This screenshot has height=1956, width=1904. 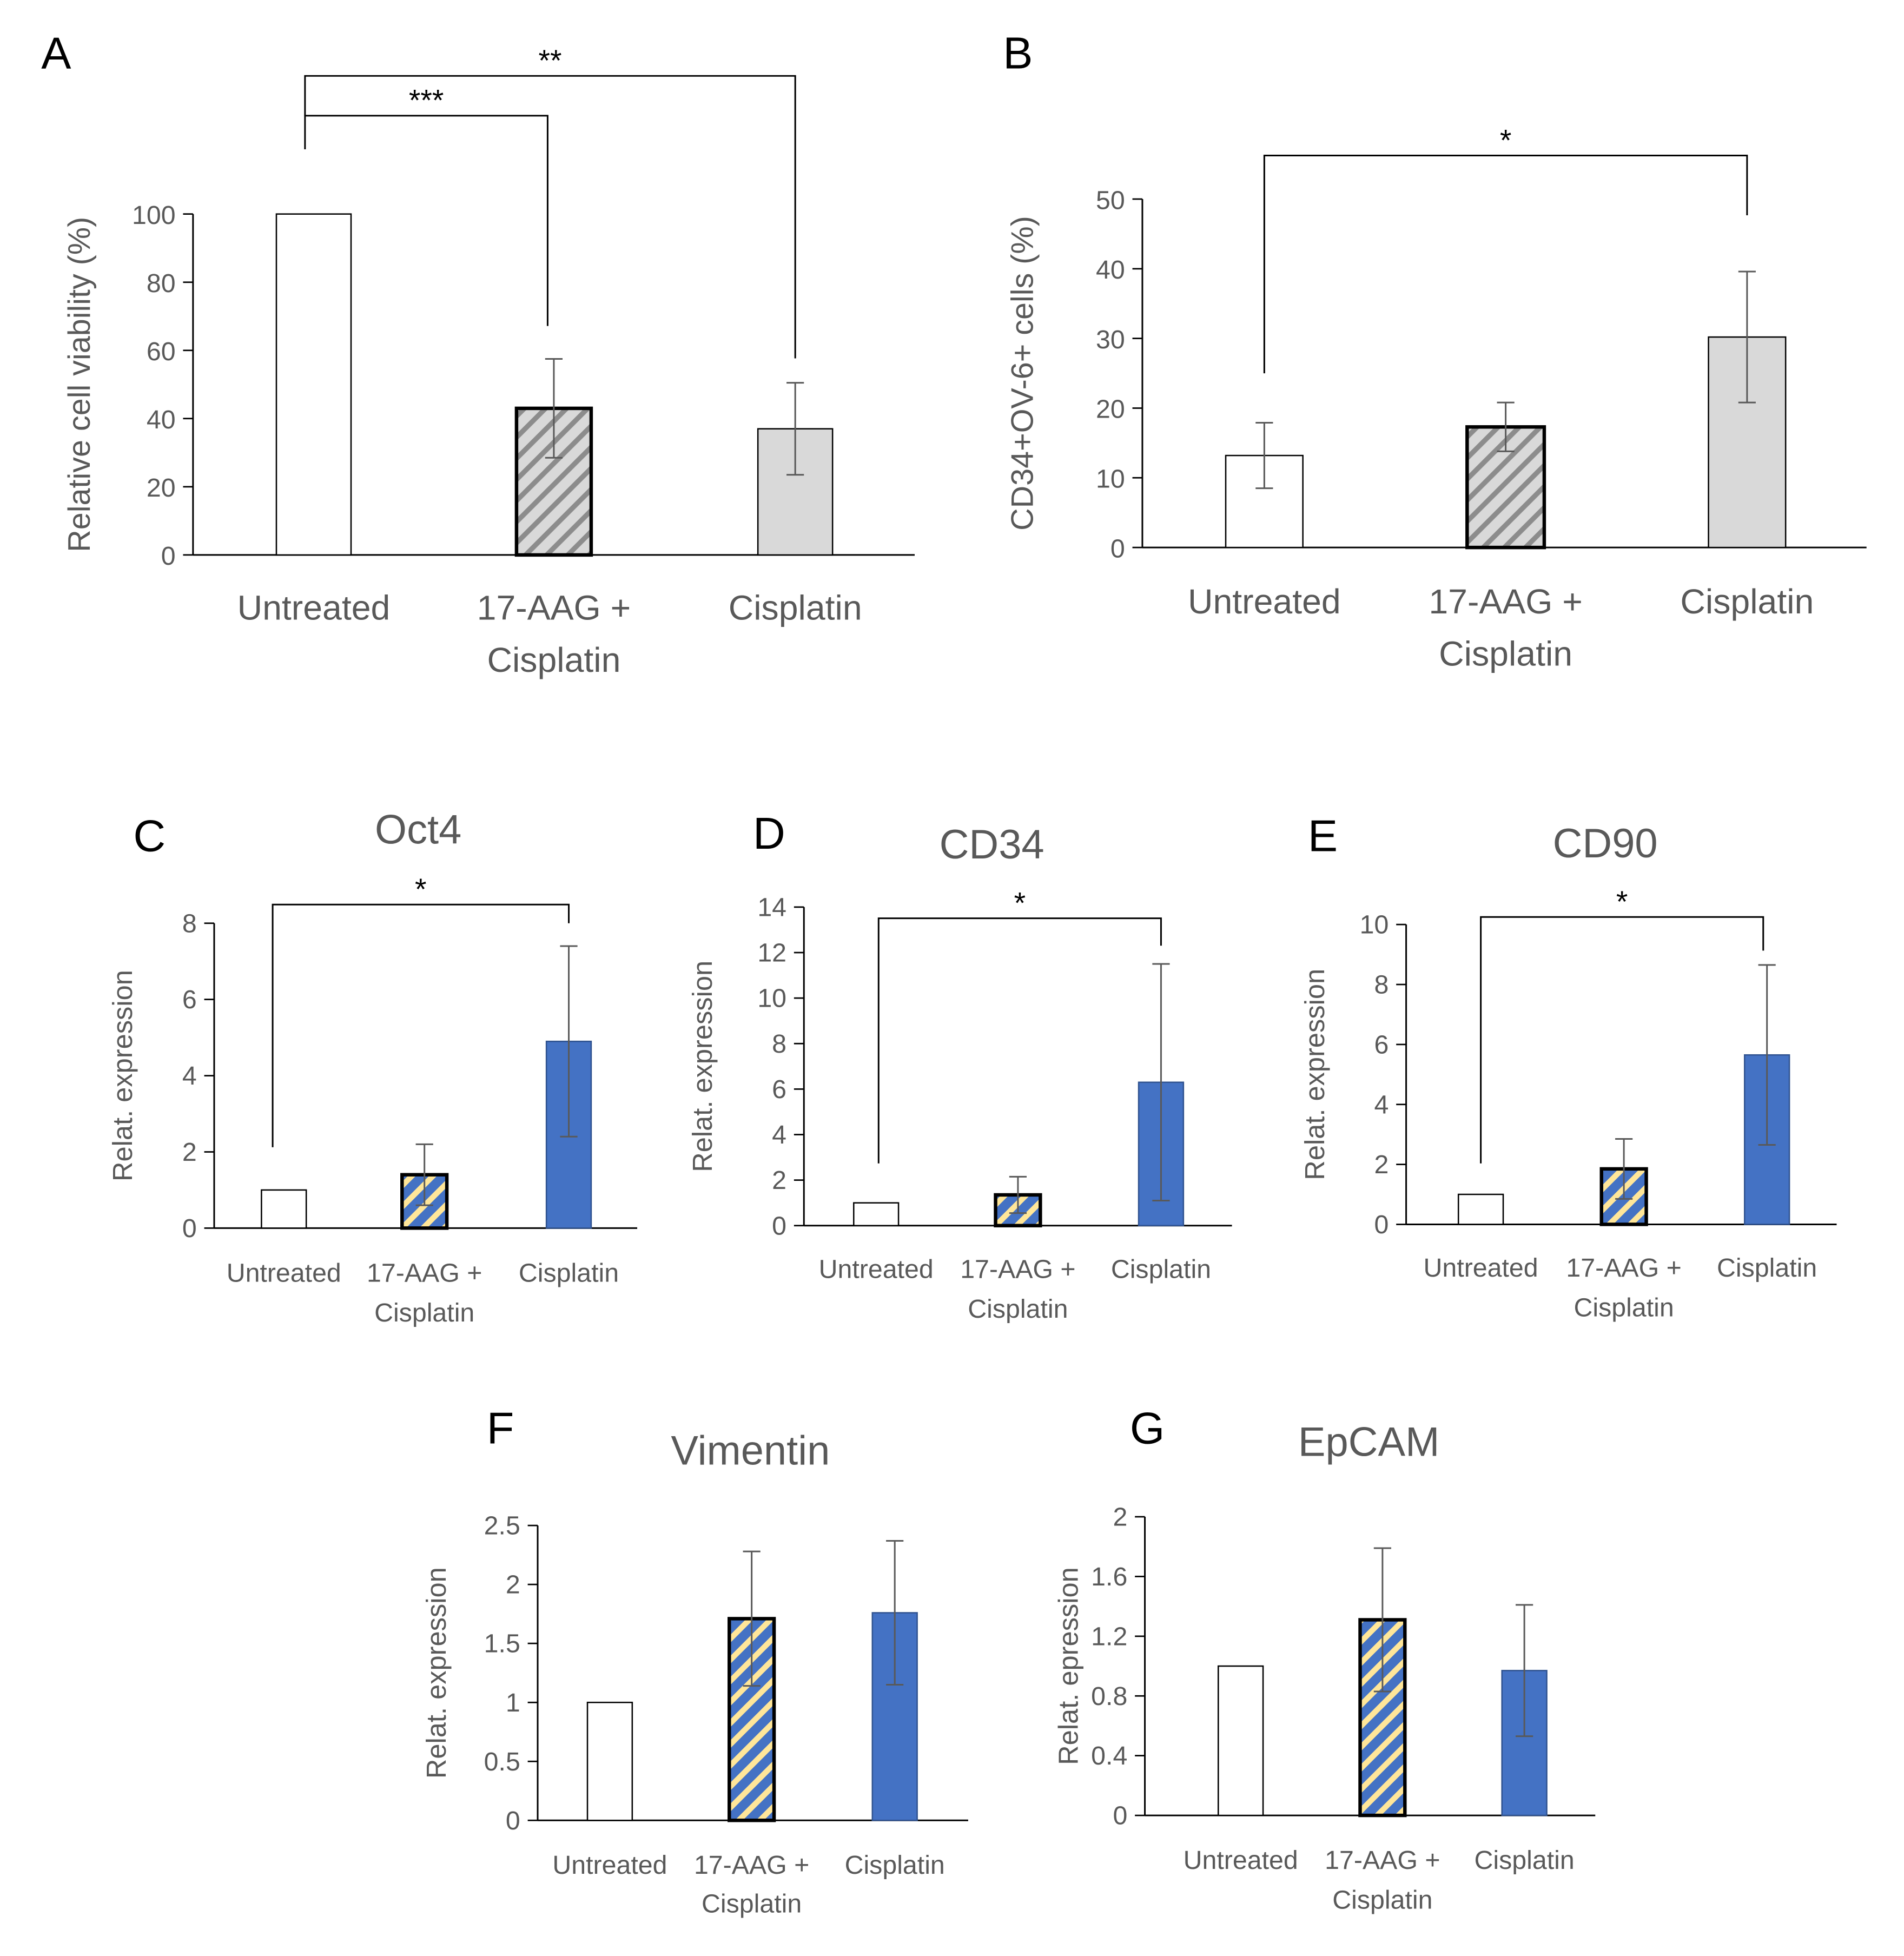 I want to click on y-tick-label: 100, so click(x=154, y=215).